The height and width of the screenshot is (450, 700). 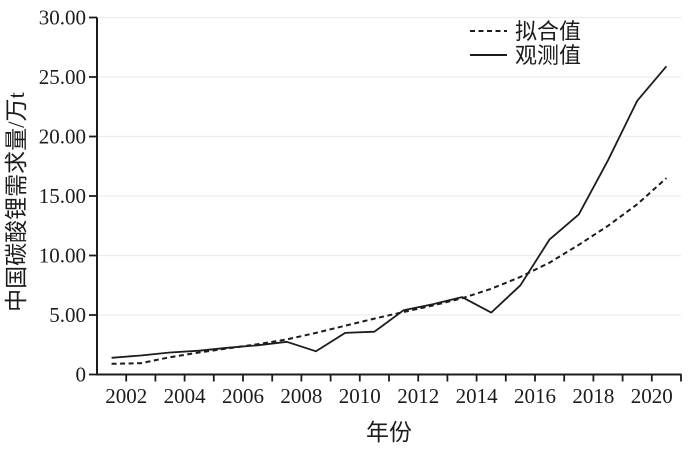 What do you see at coordinates (62, 137) in the screenshot?
I see `y-tick-label: 20.00` at bounding box center [62, 137].